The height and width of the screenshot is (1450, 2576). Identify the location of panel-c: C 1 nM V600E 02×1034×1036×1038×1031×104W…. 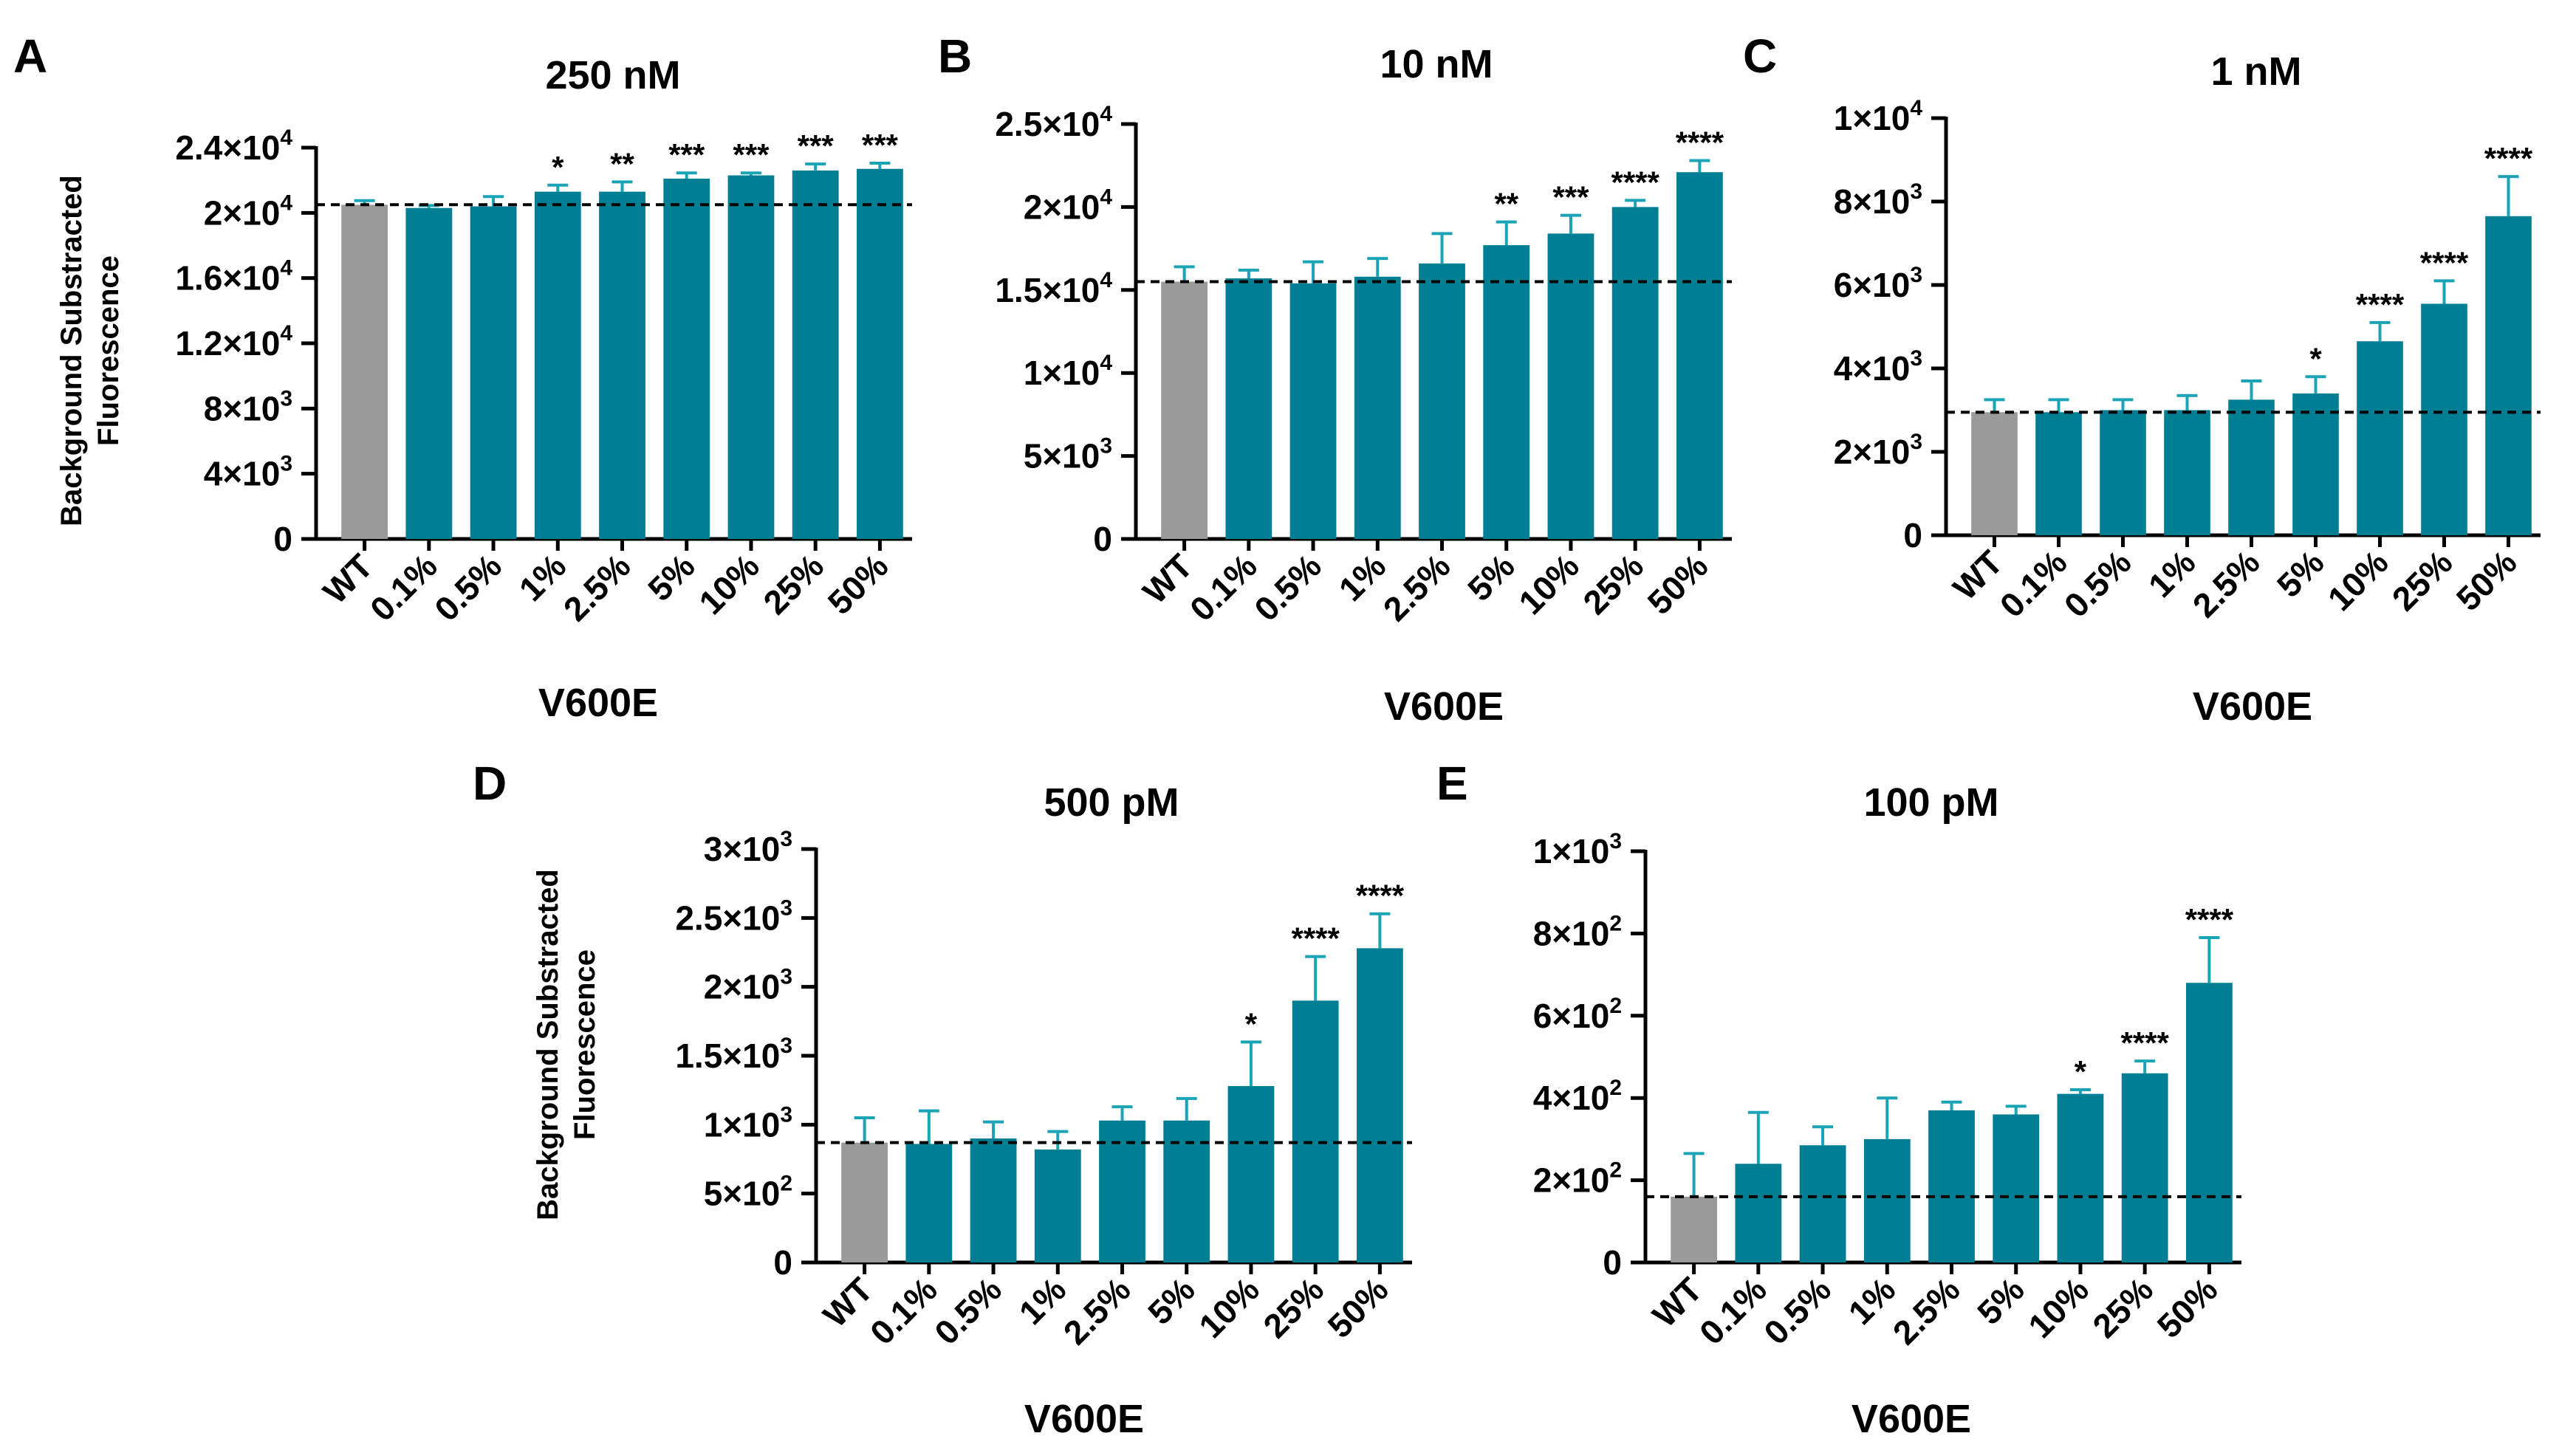
(2142, 379).